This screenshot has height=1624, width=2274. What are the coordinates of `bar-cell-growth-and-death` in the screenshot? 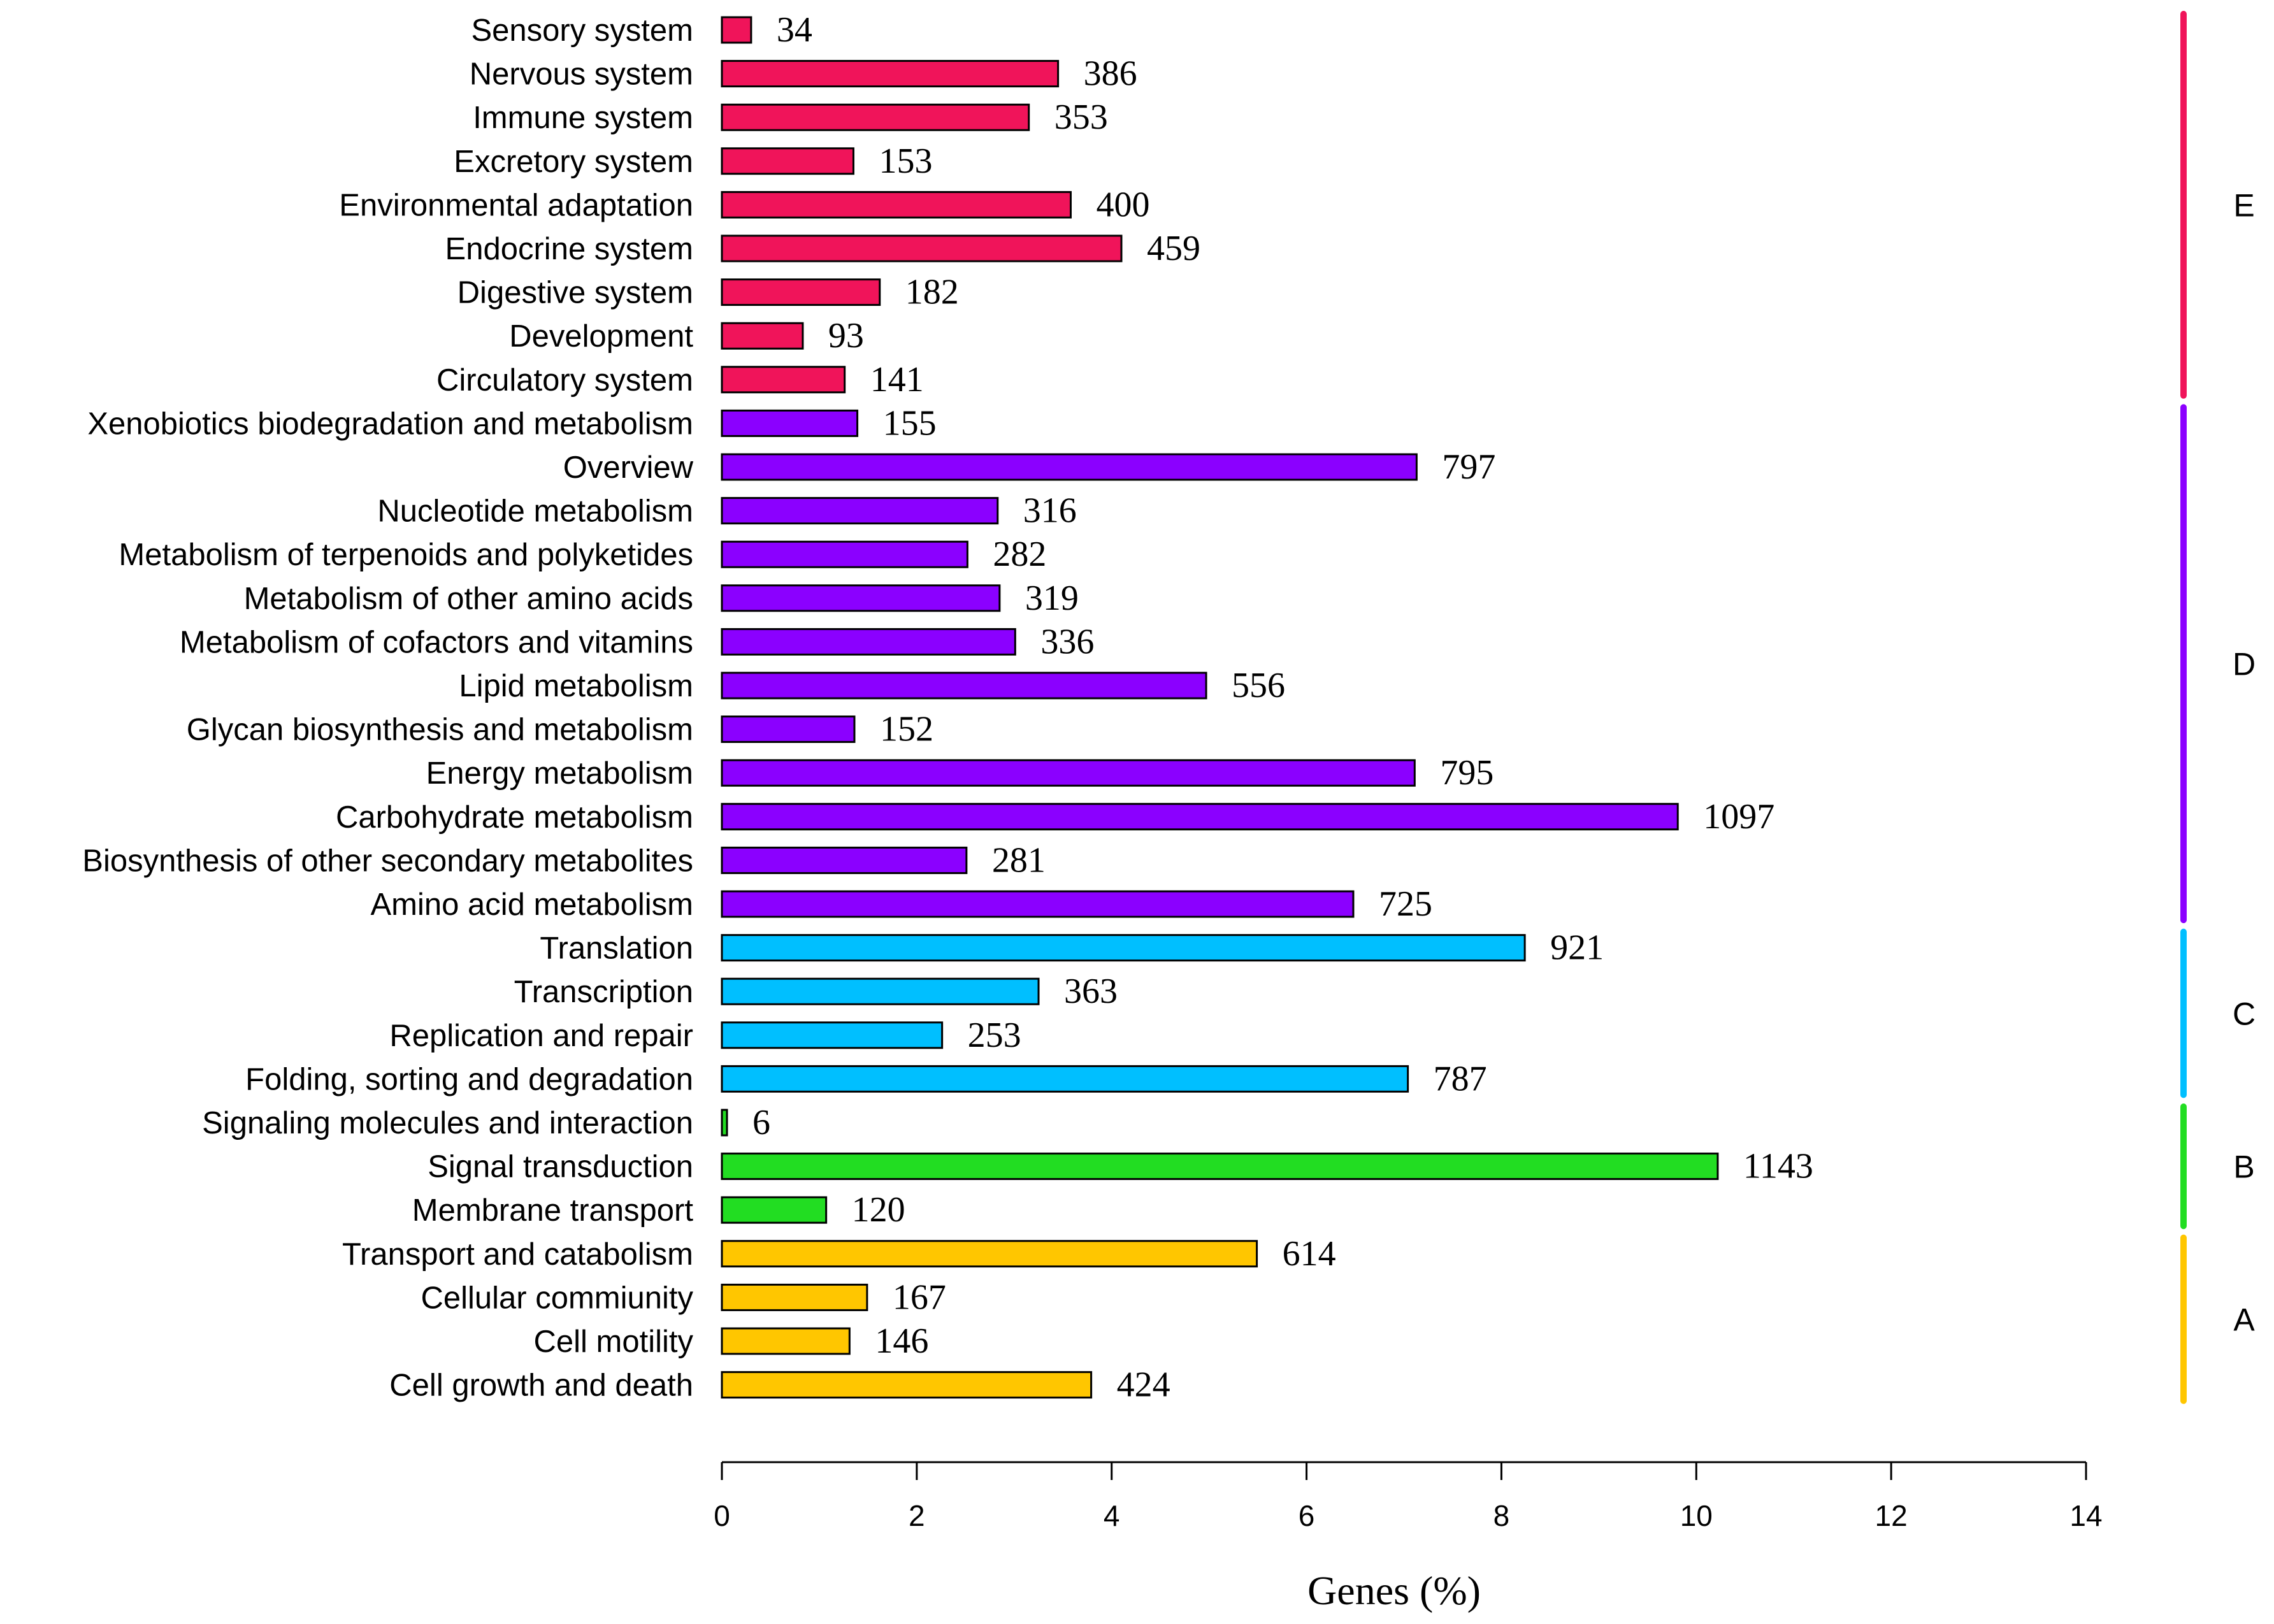 It's located at (907, 1385).